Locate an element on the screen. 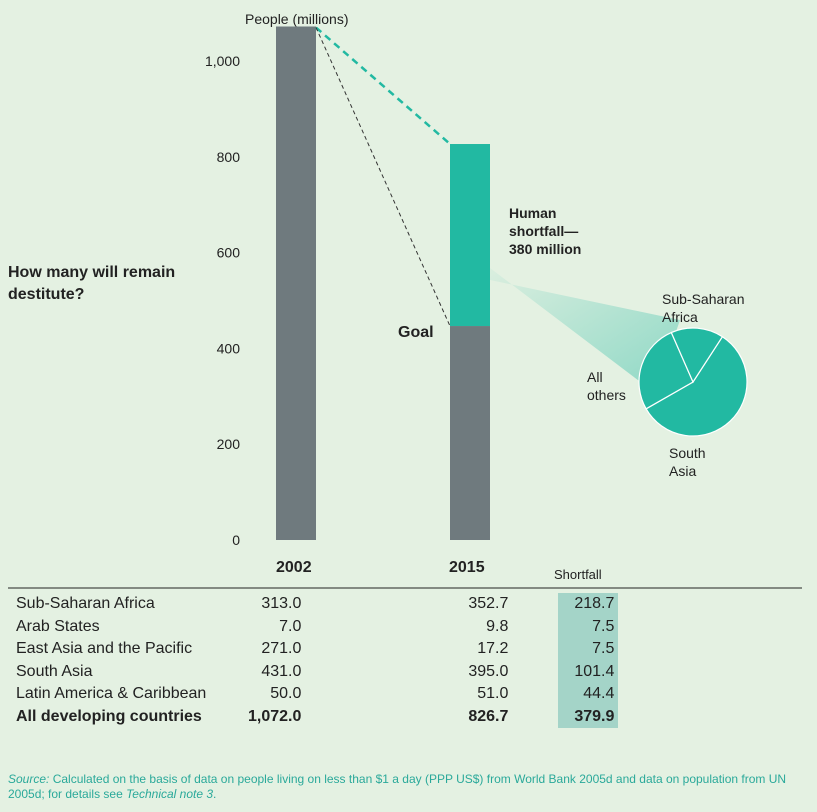 This screenshot has width=817, height=812. pie-label-line: All is located at coordinates (595, 377).